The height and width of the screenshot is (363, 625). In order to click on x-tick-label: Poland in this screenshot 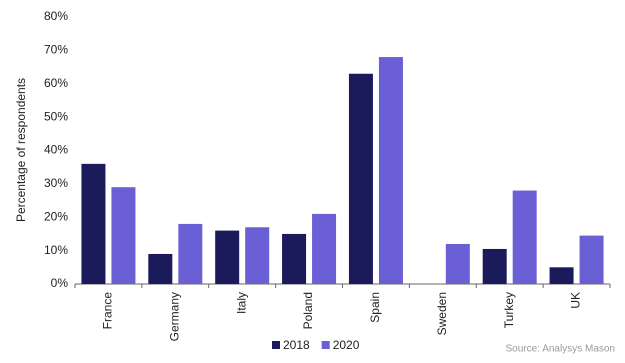, I will do `click(308, 310)`.